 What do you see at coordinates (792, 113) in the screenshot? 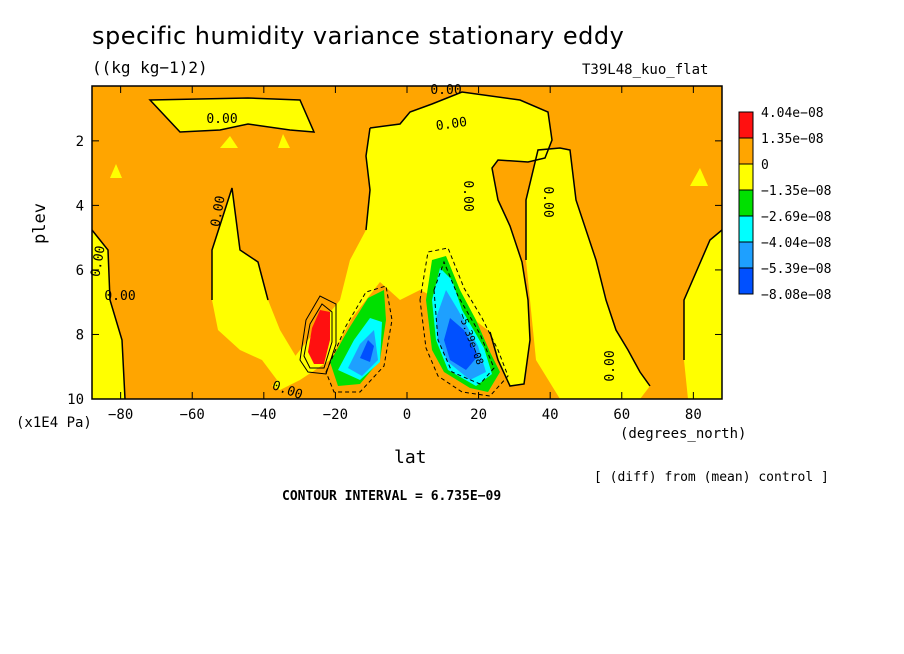
I see `legend-label: 4.04e−08` at bounding box center [792, 113].